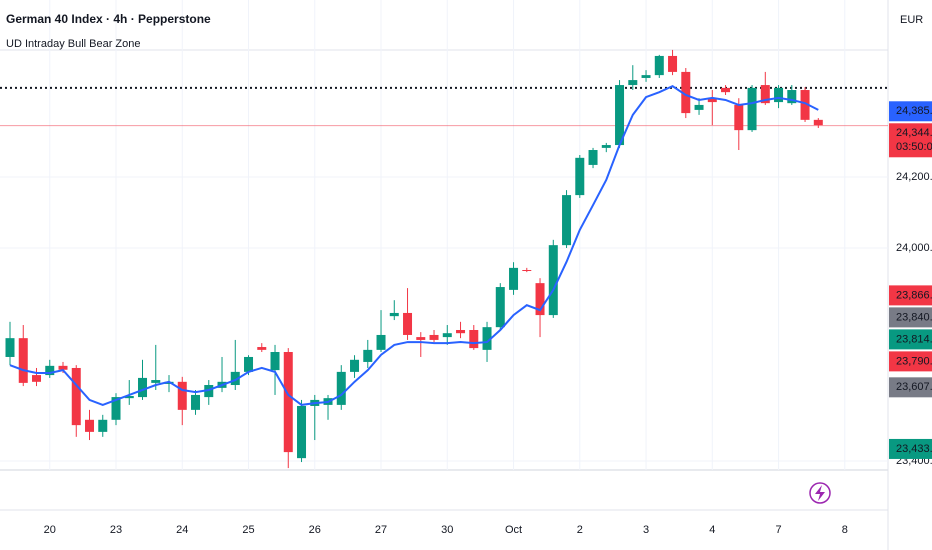  Describe the element at coordinates (914, 449) in the screenshot. I see `price-label: 23,433.9` at that location.